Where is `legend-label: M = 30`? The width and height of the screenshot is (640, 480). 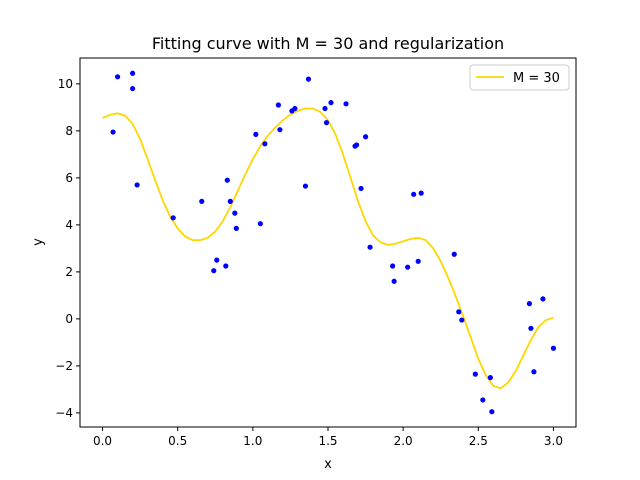
legend-label: M = 30 is located at coordinates (536, 78).